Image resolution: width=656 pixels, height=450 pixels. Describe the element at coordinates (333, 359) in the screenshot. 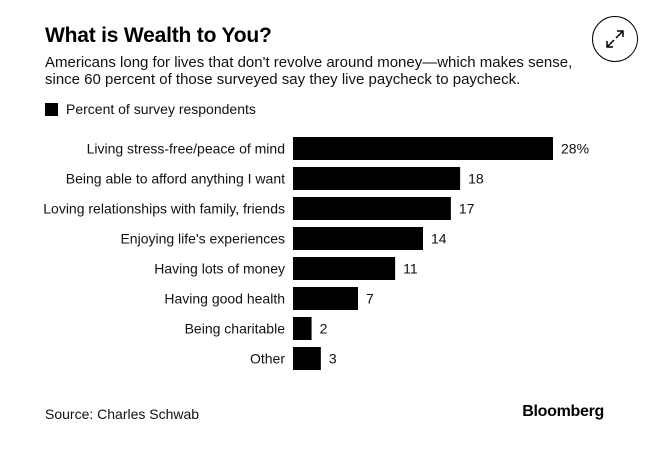

I see `value-label: 3` at that location.